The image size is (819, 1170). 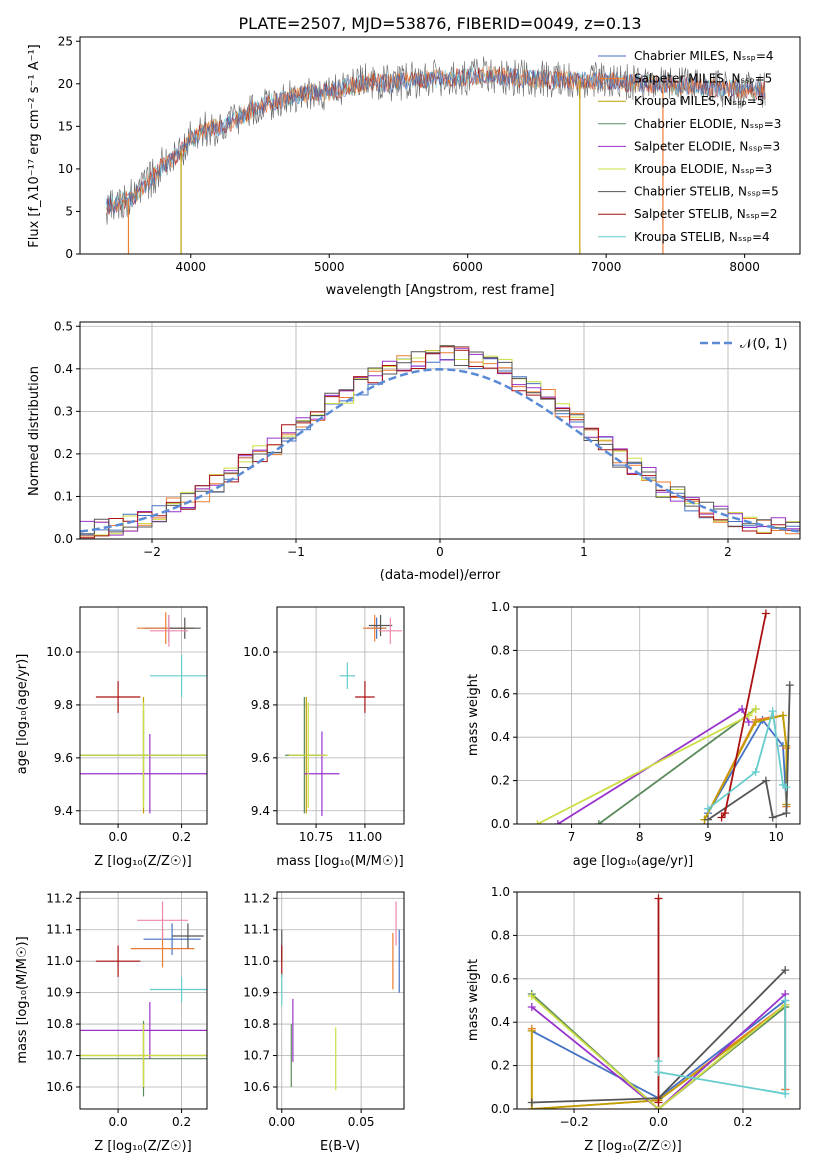 I want to click on z-weight-panel-xtick-label-0: −0.2, so click(x=573, y=1122).